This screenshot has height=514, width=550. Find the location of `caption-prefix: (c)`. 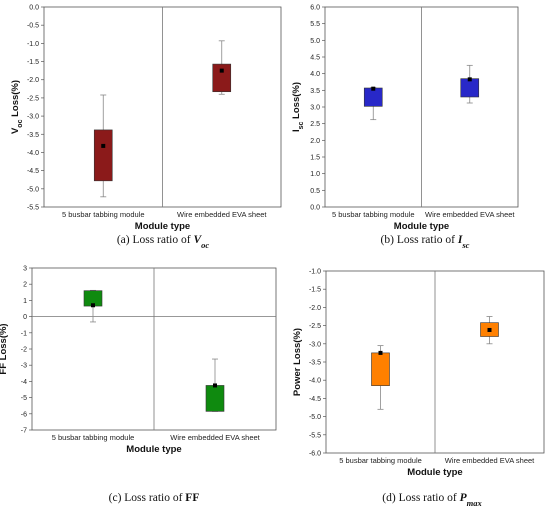

caption-prefix: (c) is located at coordinates (115, 498).